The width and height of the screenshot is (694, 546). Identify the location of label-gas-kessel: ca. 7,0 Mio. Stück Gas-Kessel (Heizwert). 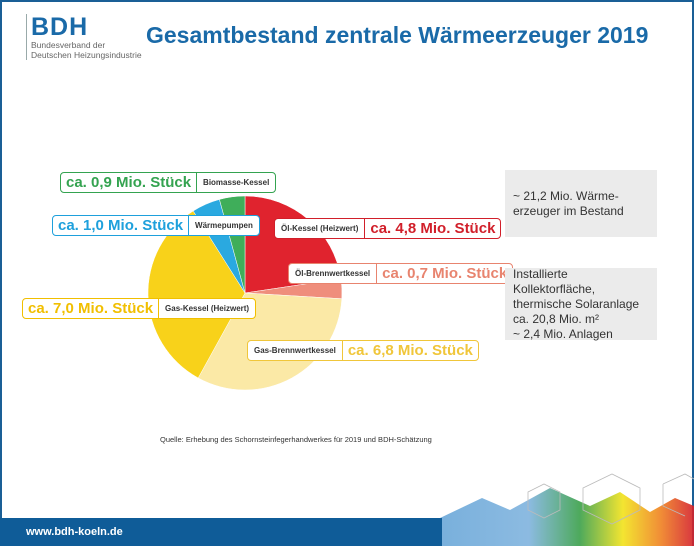
(139, 308).